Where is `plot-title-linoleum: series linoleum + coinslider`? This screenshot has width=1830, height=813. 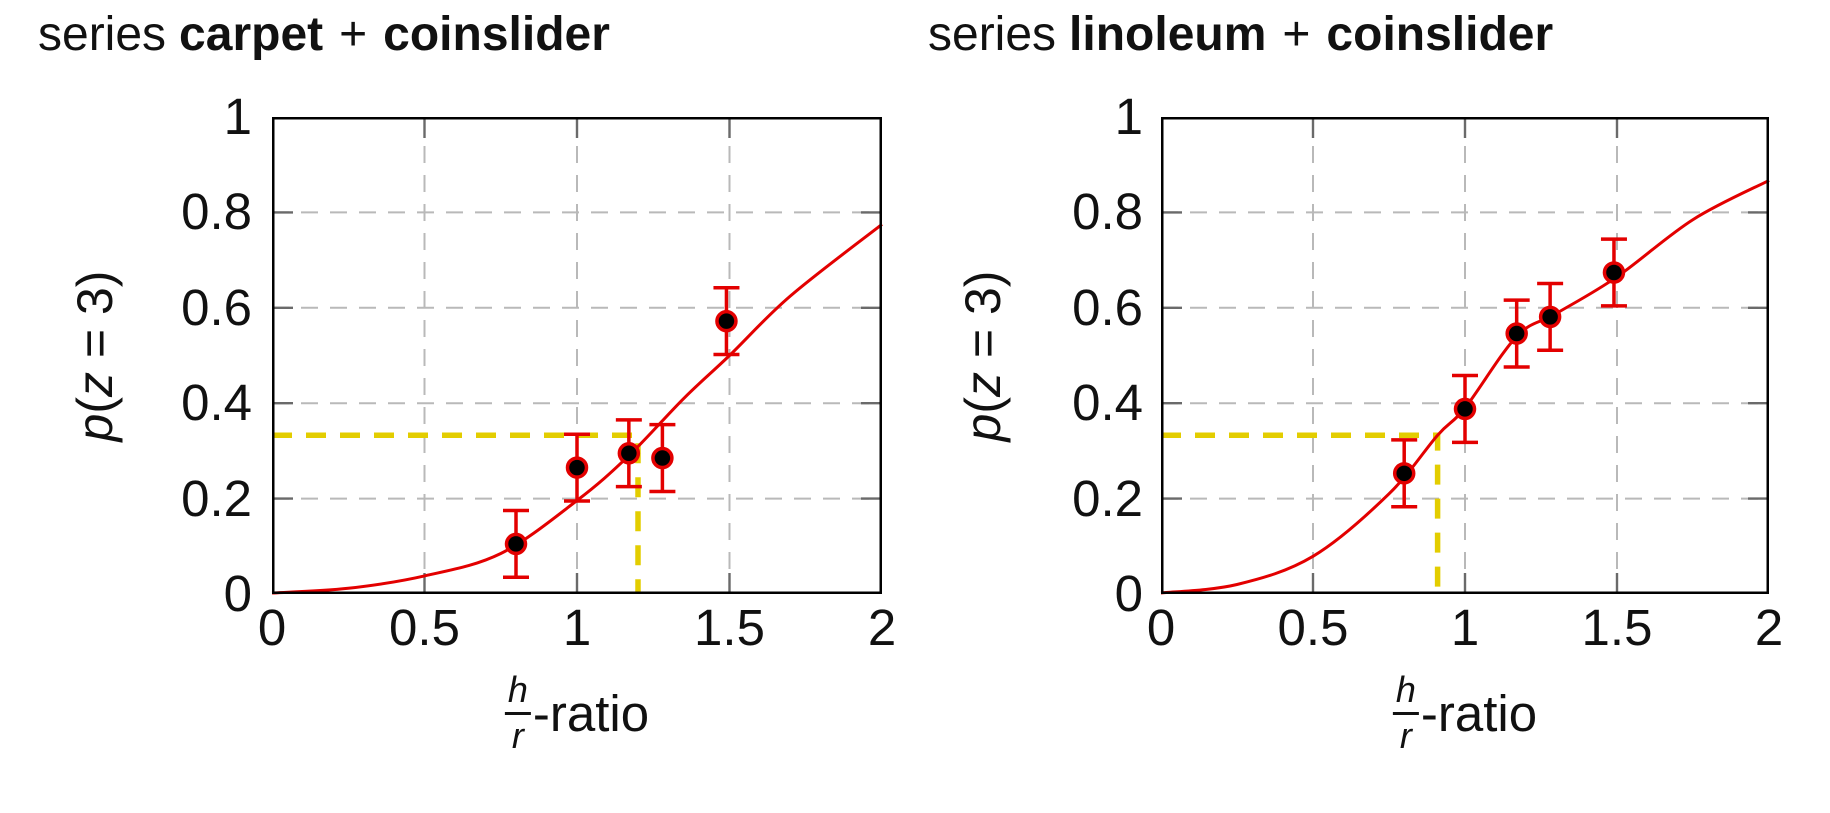
plot-title-linoleum: series linoleum + coinslider is located at coordinates (1240, 35).